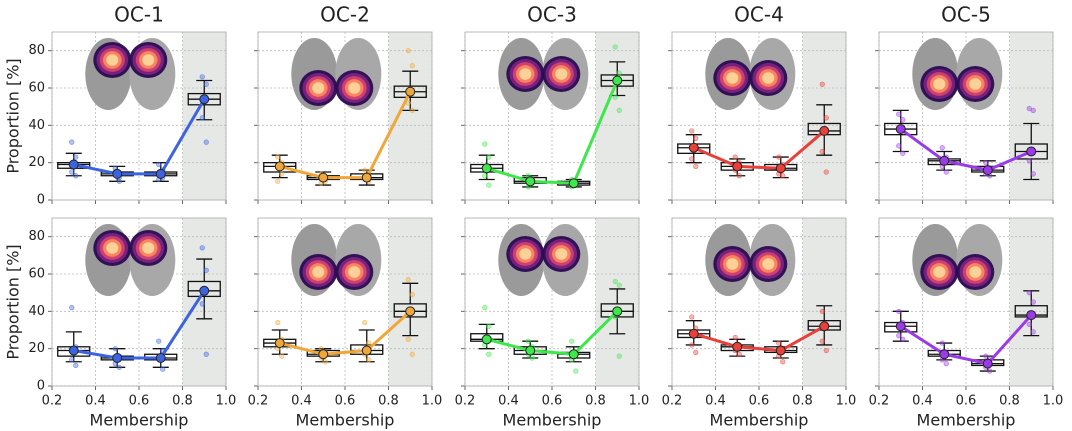  I want to click on panel: OC-2, so click(343, 103).